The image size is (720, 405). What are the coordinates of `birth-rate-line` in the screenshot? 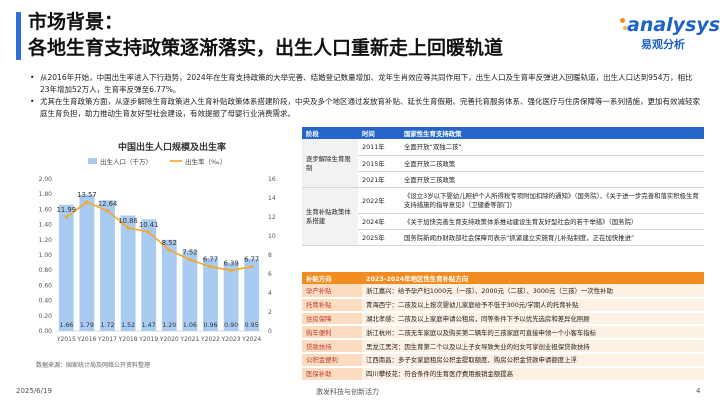 It's located at (158, 236).